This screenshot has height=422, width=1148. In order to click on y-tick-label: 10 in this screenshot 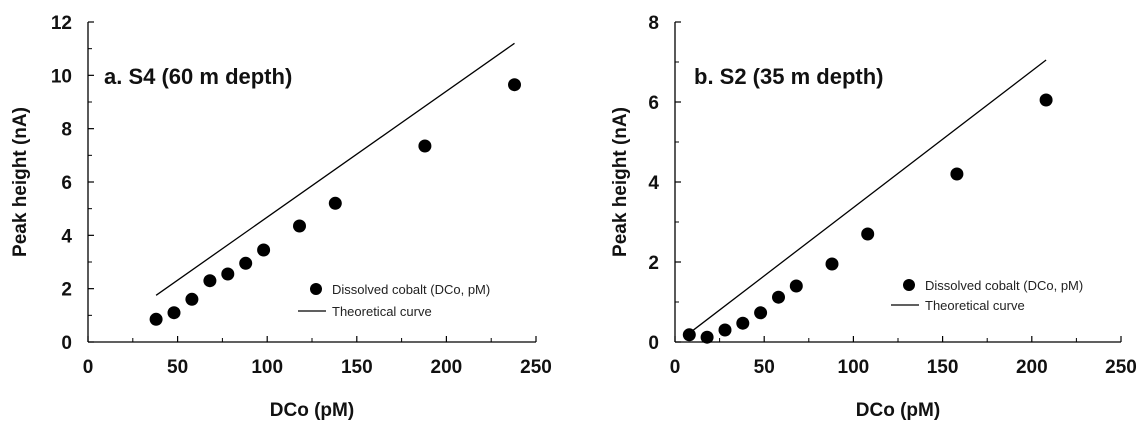, I will do `click(61, 76)`.